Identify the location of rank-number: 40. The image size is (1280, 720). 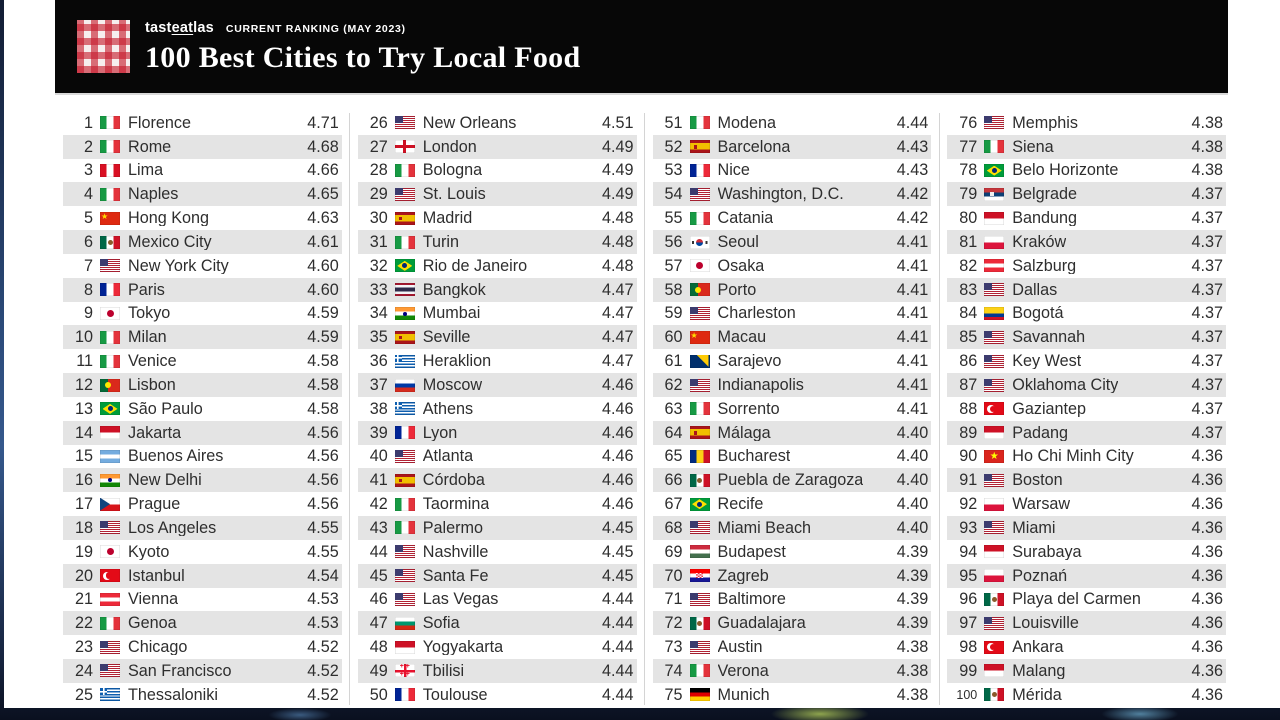
(378, 456).